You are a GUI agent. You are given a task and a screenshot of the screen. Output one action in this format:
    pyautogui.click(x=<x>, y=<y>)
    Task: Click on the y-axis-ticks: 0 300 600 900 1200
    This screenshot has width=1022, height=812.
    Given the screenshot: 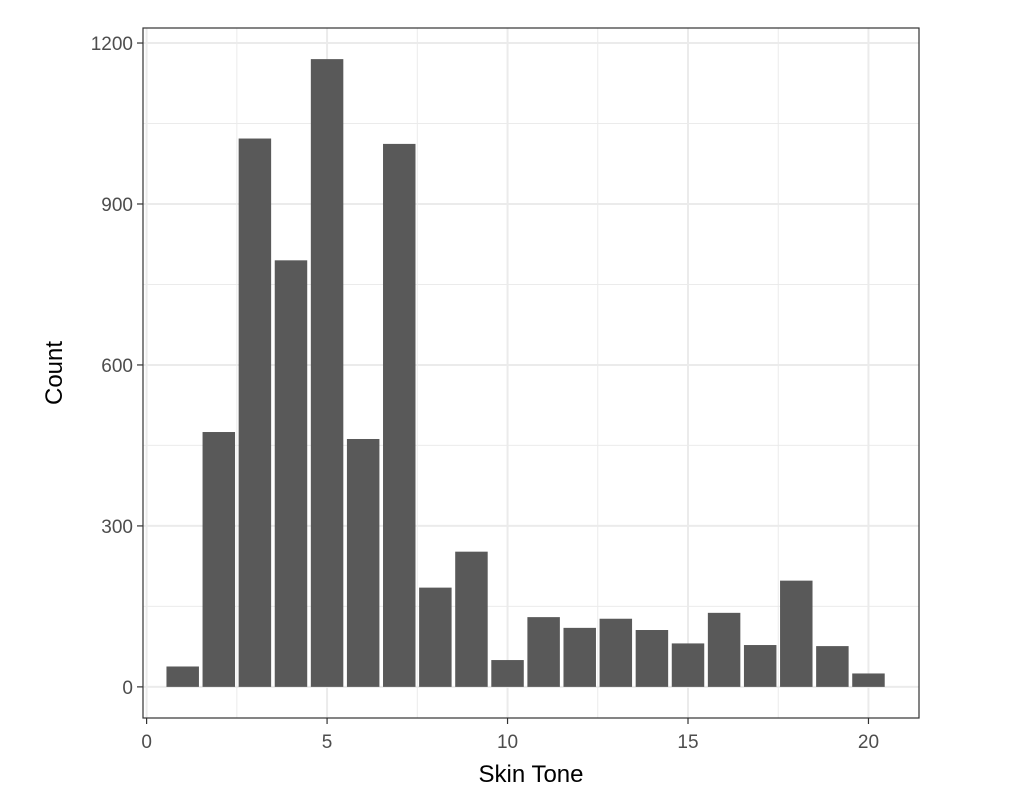 What is the action you would take?
    pyautogui.click(x=117, y=366)
    